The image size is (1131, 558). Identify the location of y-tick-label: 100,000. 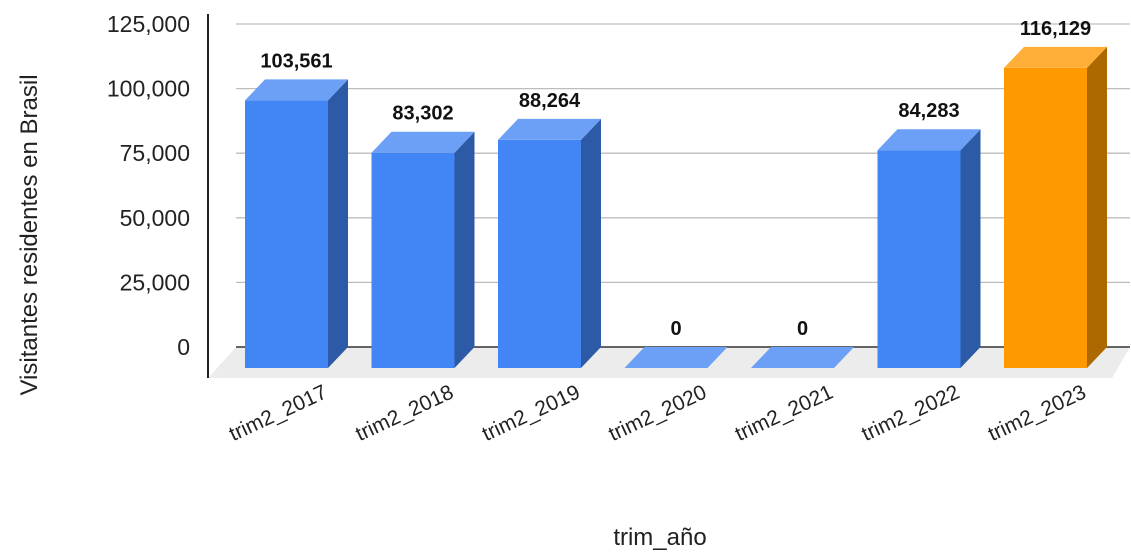
(148, 89).